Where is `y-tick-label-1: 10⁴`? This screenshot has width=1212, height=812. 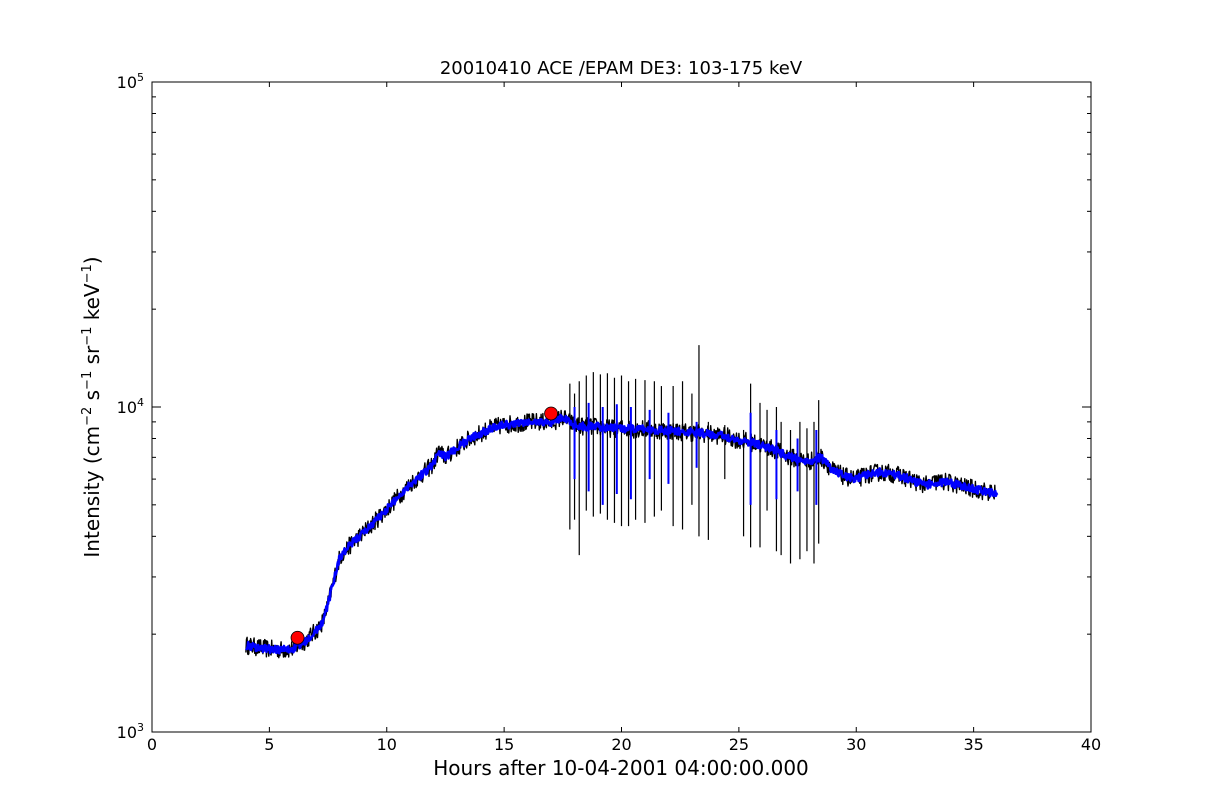 y-tick-label-1: 10⁴ is located at coordinates (130, 406).